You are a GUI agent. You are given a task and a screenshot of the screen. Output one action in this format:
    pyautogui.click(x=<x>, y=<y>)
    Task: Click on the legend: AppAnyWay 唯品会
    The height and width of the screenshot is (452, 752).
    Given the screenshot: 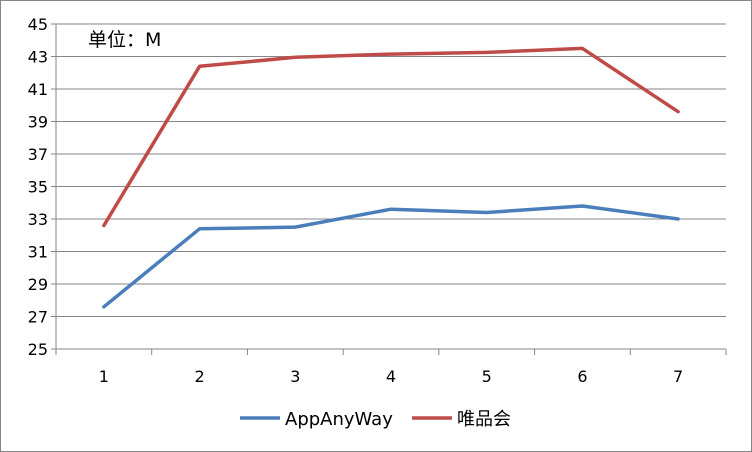 What is the action you would take?
    pyautogui.click(x=375, y=419)
    